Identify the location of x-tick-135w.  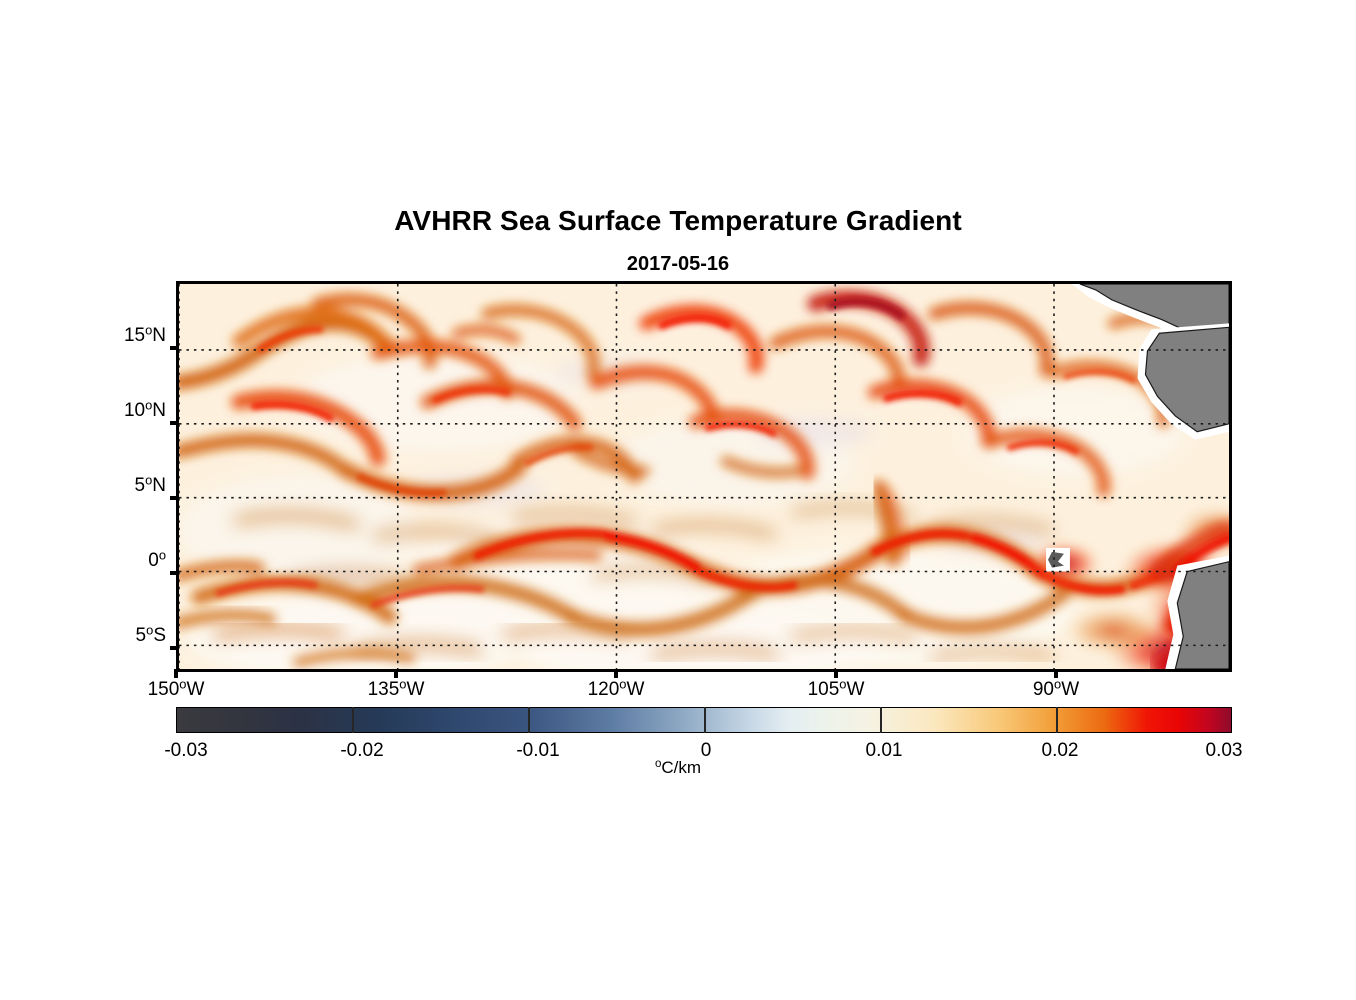
(396, 673).